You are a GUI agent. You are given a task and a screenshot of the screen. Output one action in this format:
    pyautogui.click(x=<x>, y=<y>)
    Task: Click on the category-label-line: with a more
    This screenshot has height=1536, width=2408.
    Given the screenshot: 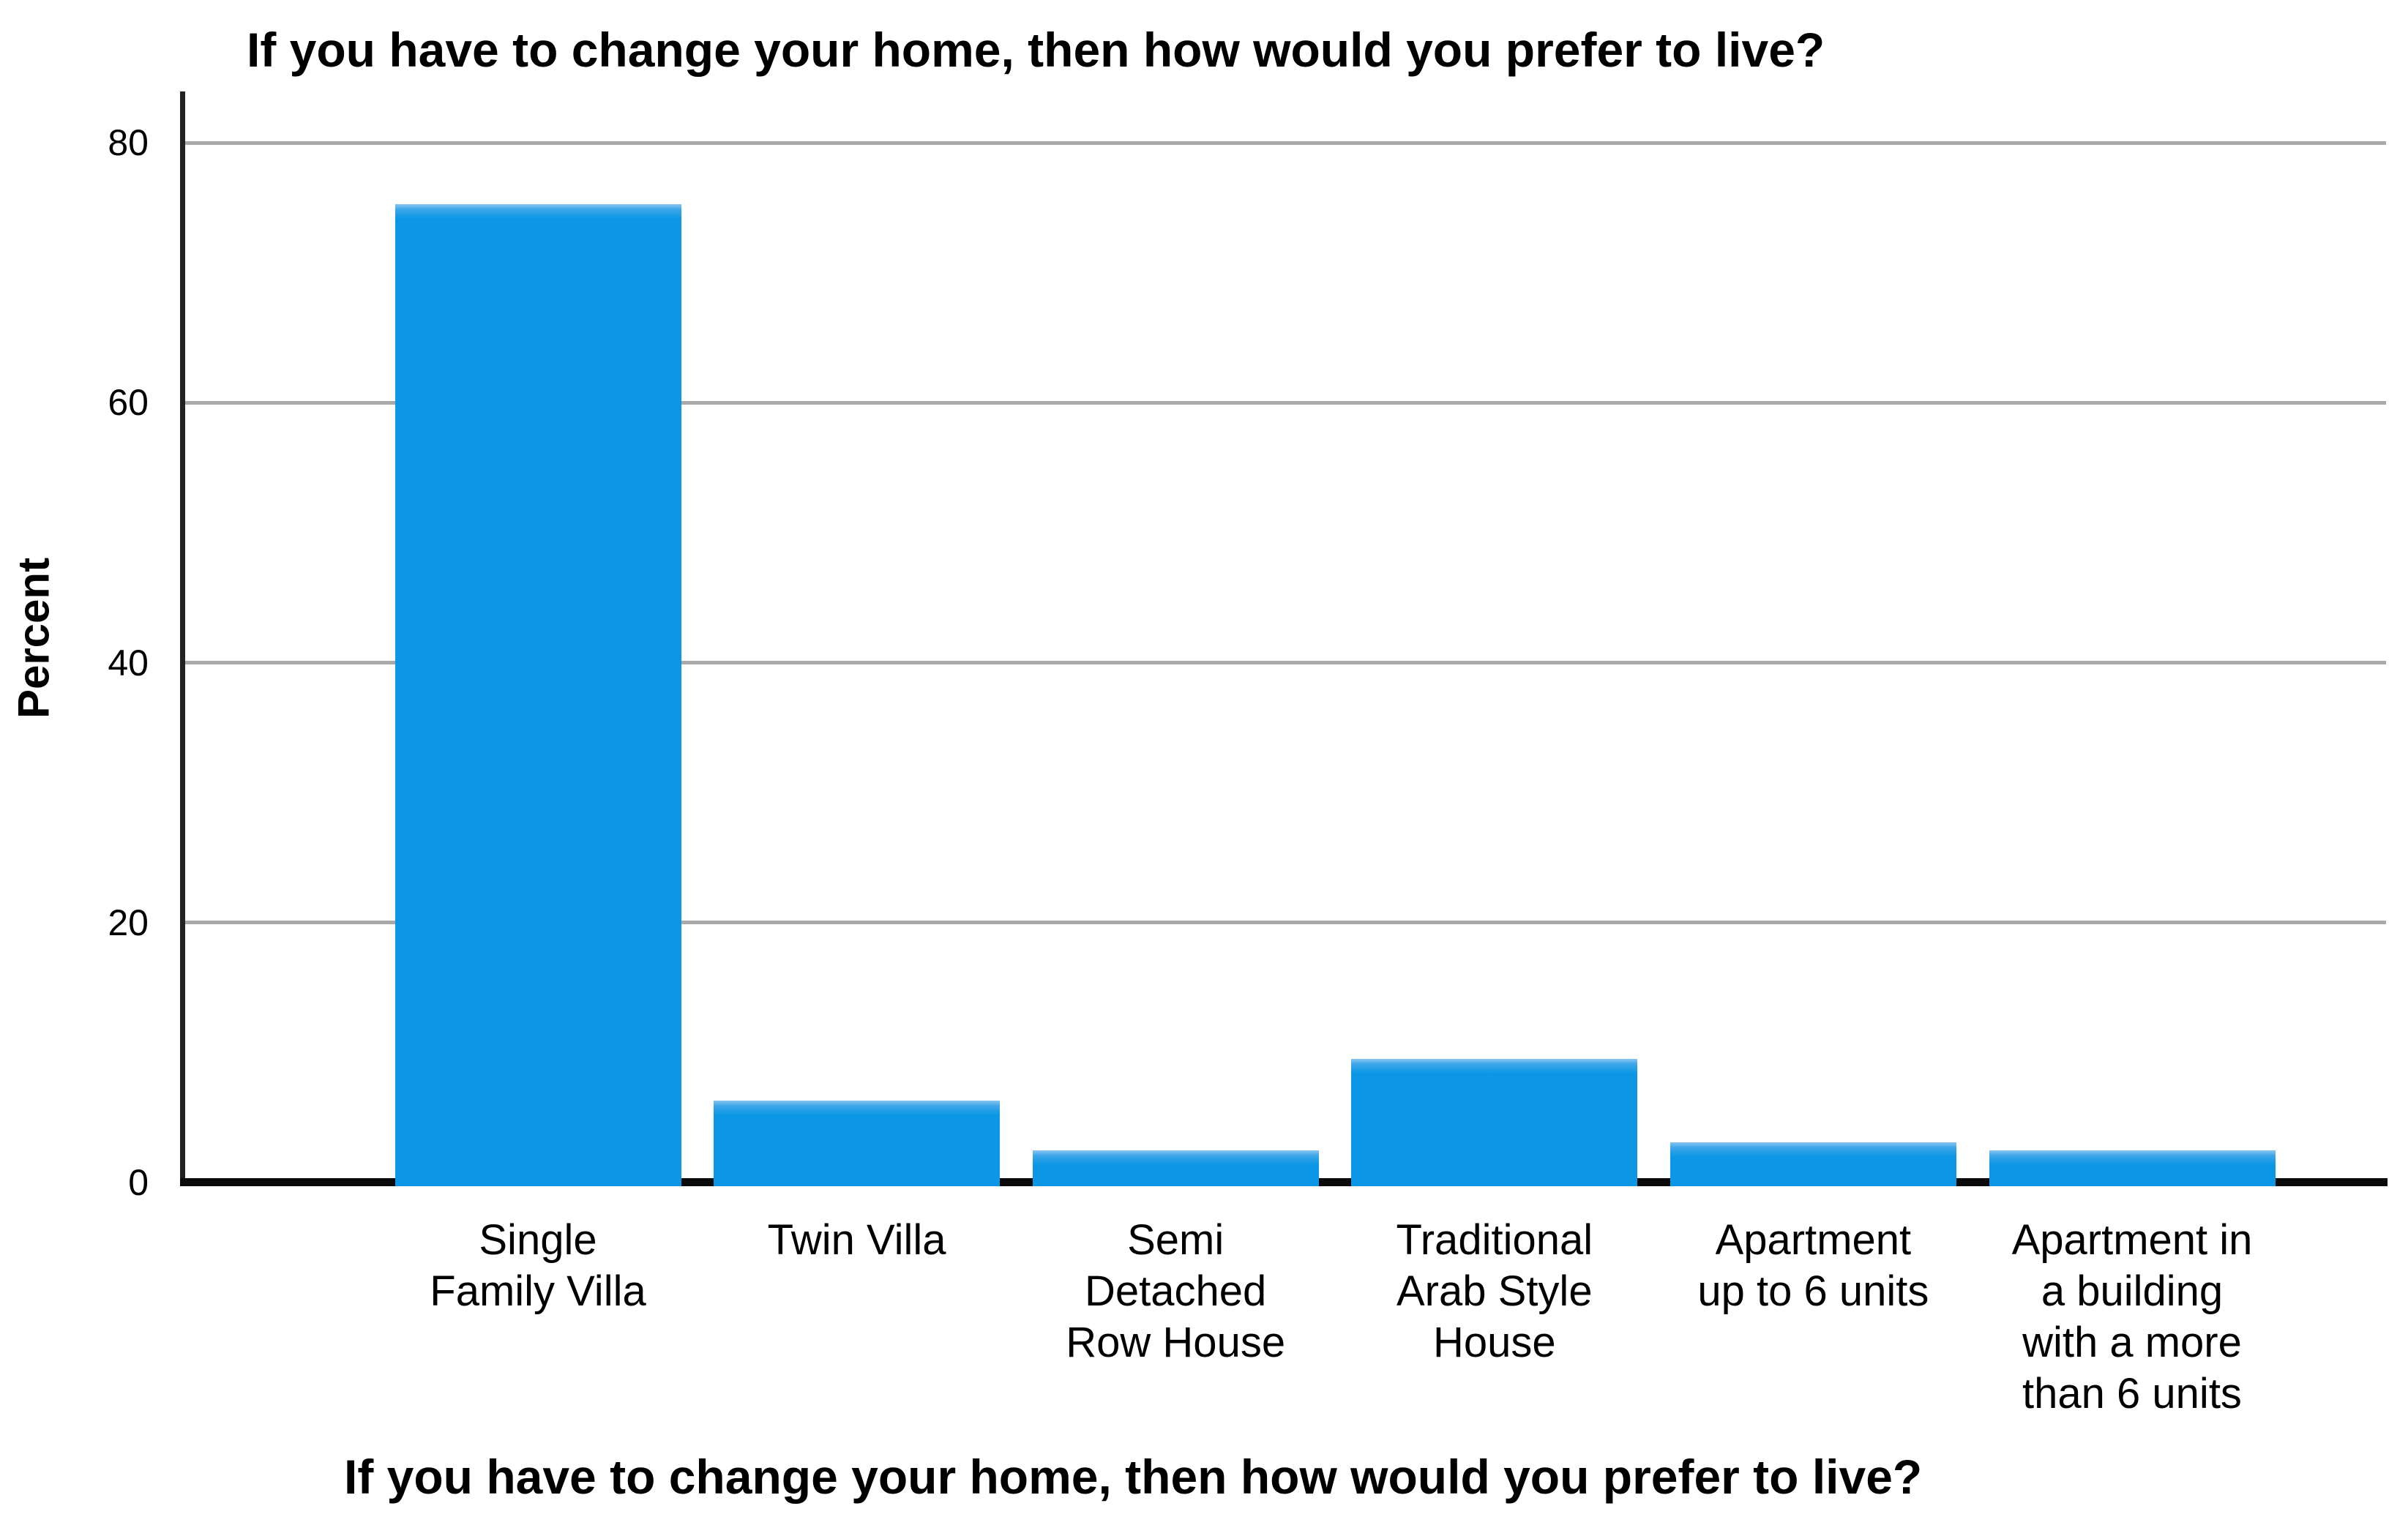 What is the action you would take?
    pyautogui.click(x=2132, y=1342)
    